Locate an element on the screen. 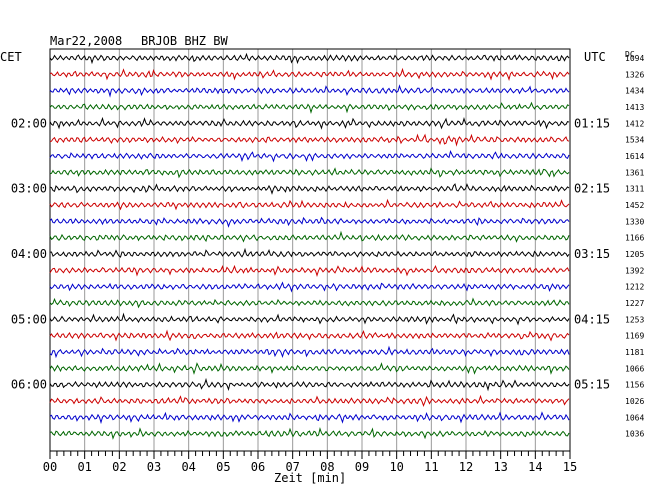 The width and height of the screenshot is (650, 494). right-timezone-label: UTC is located at coordinates (595, 57).